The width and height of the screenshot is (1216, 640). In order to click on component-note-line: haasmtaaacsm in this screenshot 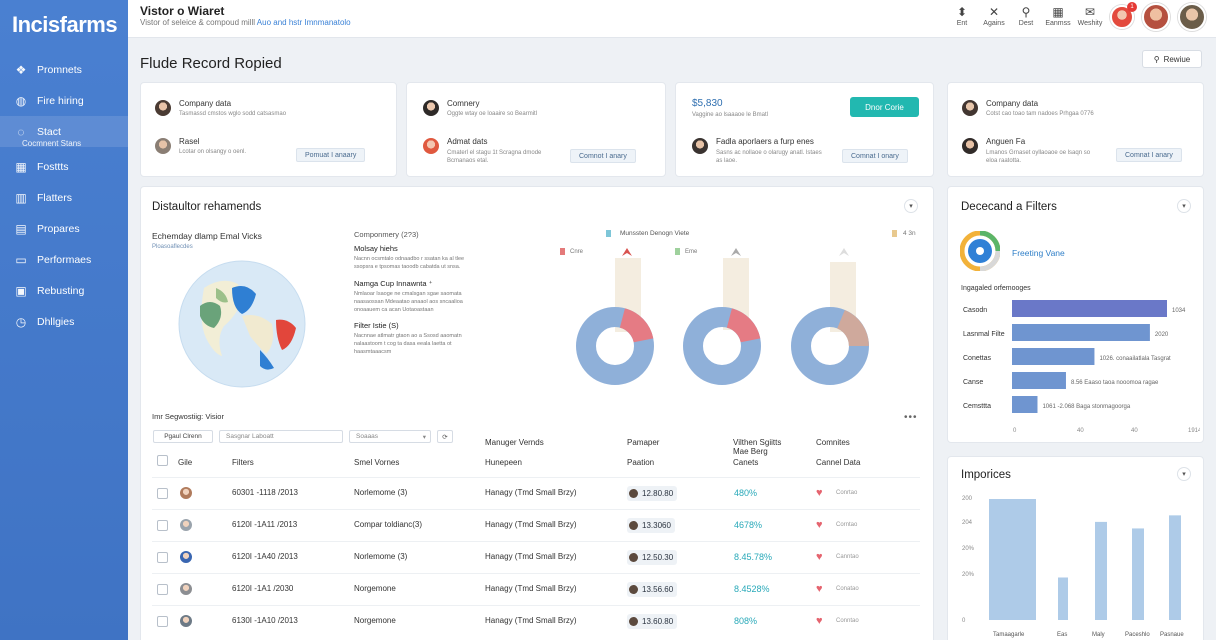, I will do `click(373, 352)`.